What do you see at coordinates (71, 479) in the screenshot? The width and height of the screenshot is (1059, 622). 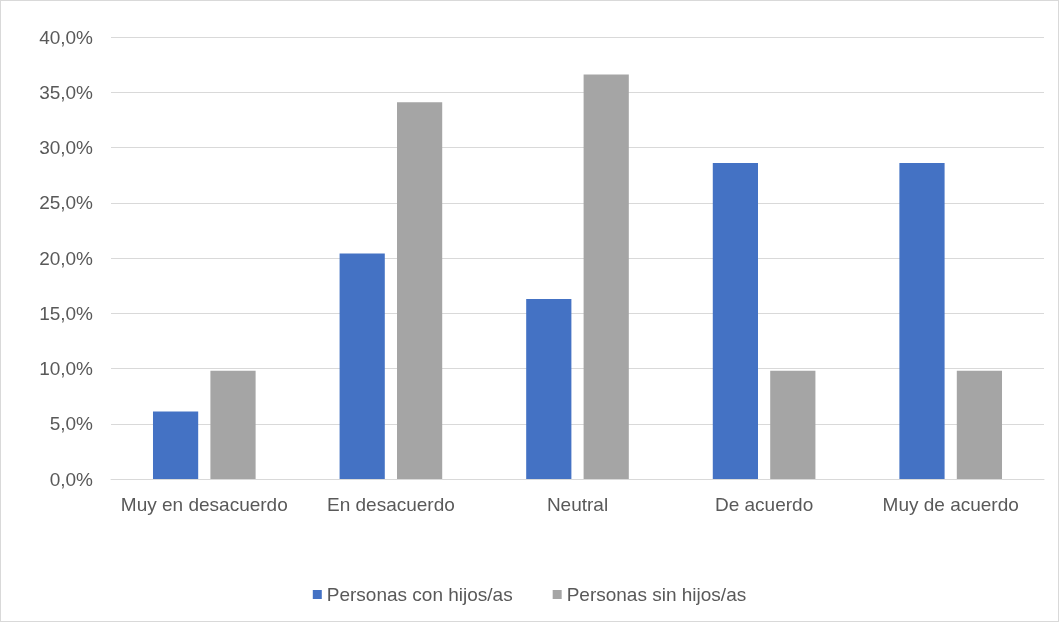 I see `y-tick-label: 0,0%` at bounding box center [71, 479].